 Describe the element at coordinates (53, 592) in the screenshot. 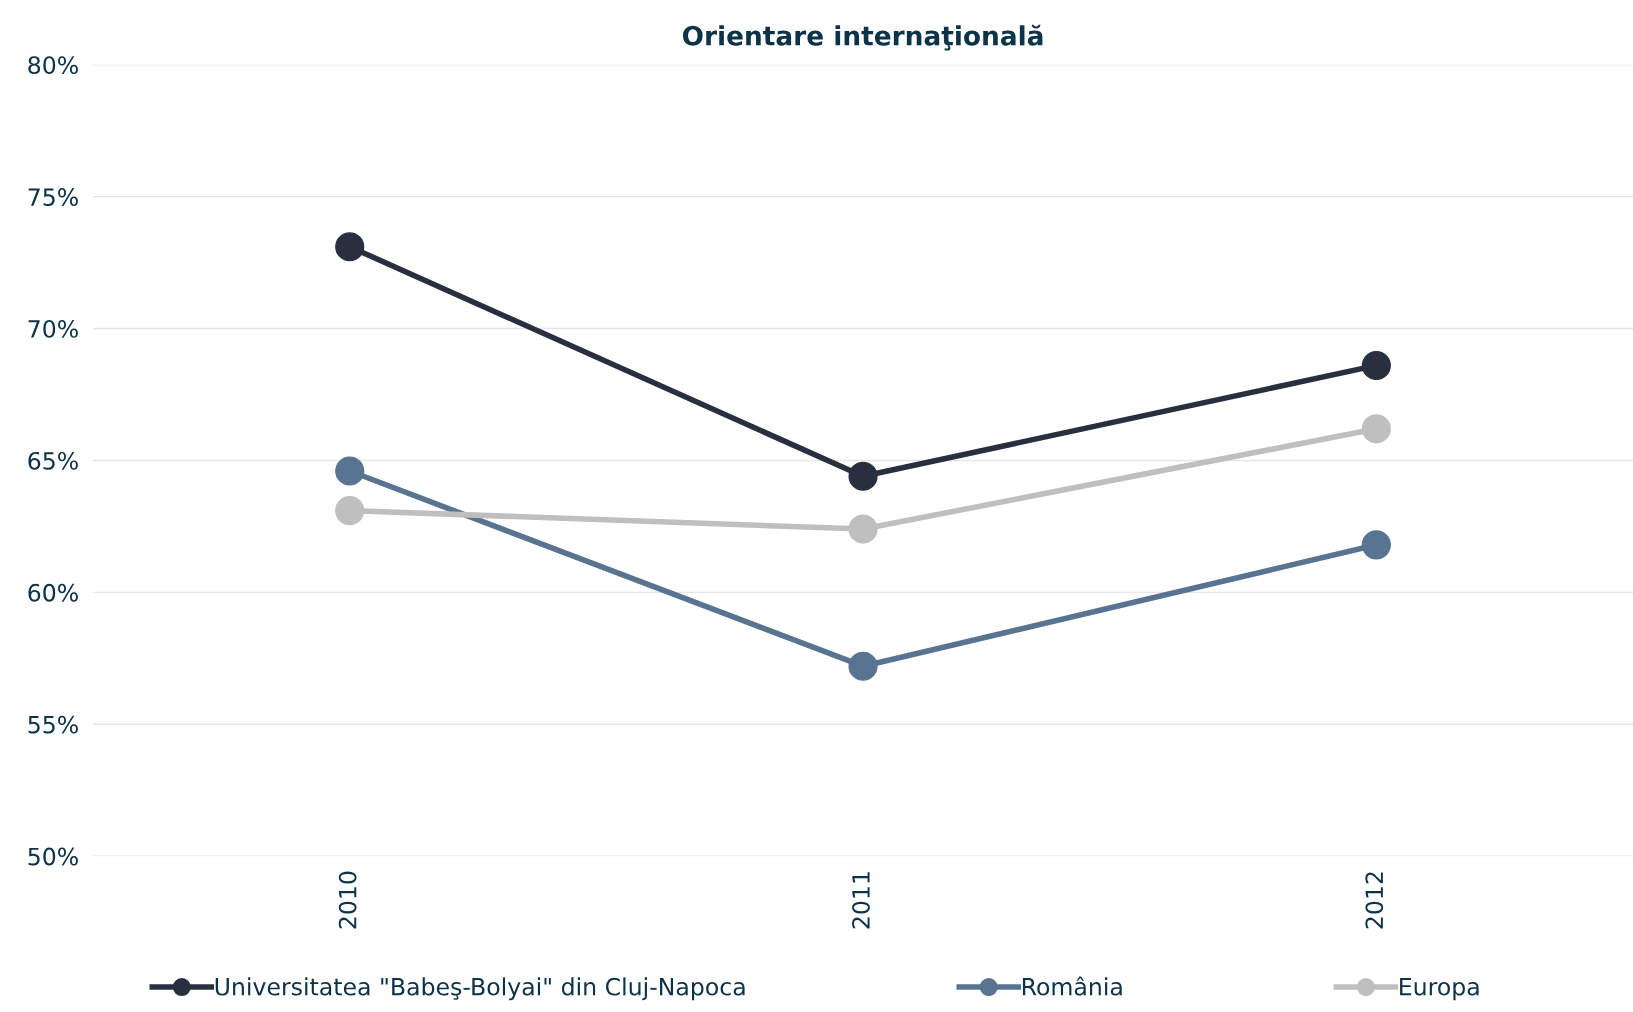

I see `y-tick-label: 60%` at that location.